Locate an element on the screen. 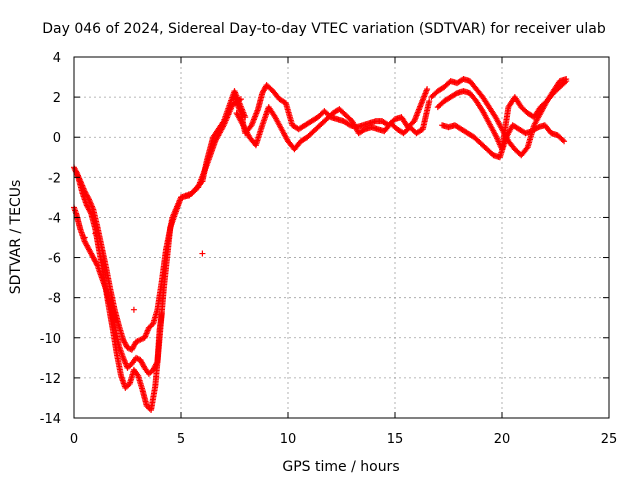  series-B is located at coordinates (158, 224).